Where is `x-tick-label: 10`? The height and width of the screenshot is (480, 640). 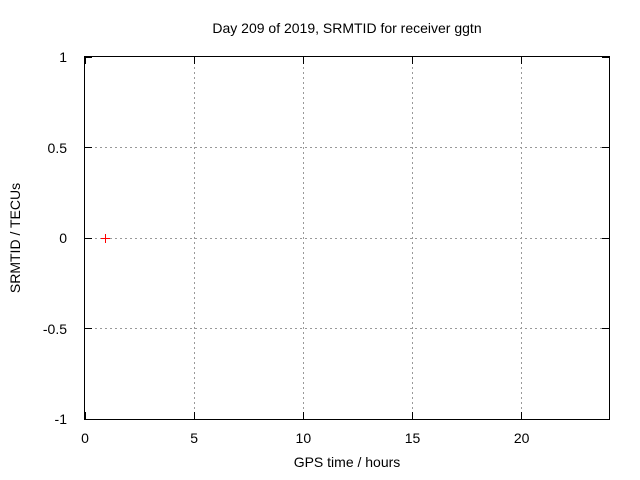
x-tick-label: 10 is located at coordinates (303, 438).